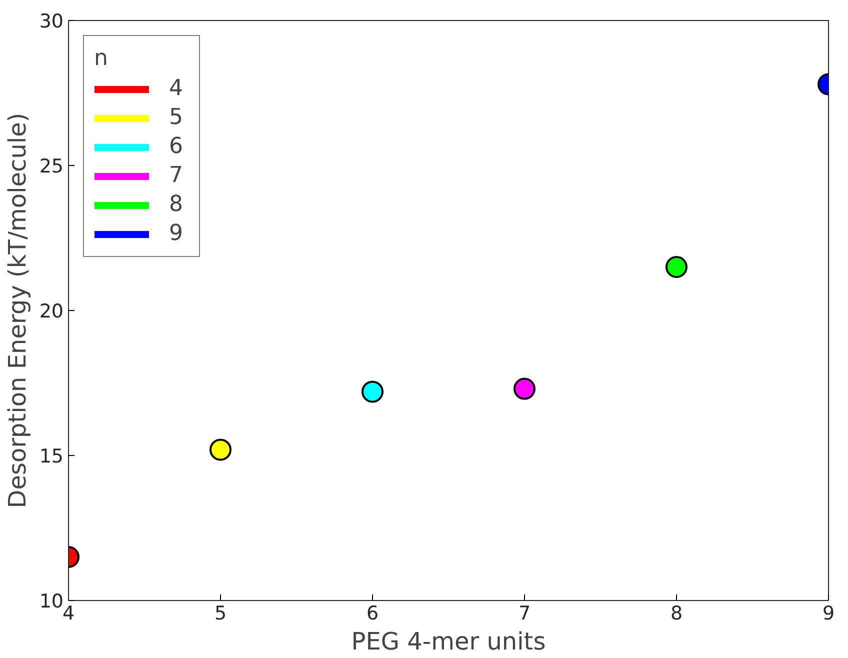  Describe the element at coordinates (176, 204) in the screenshot. I see `legend-label: 8` at that location.